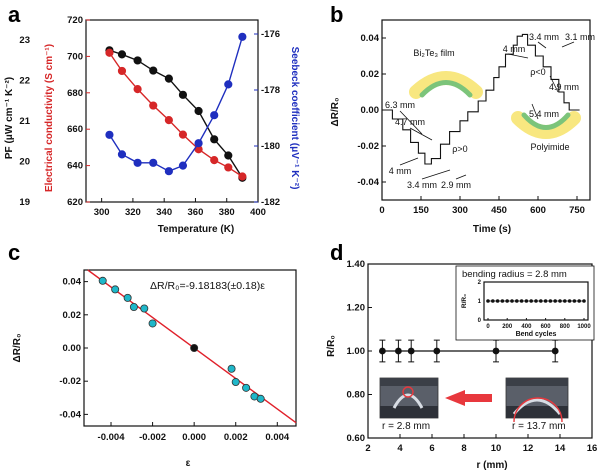  I want to click on d-inset-x-tick-label: 200, so click(507, 327).